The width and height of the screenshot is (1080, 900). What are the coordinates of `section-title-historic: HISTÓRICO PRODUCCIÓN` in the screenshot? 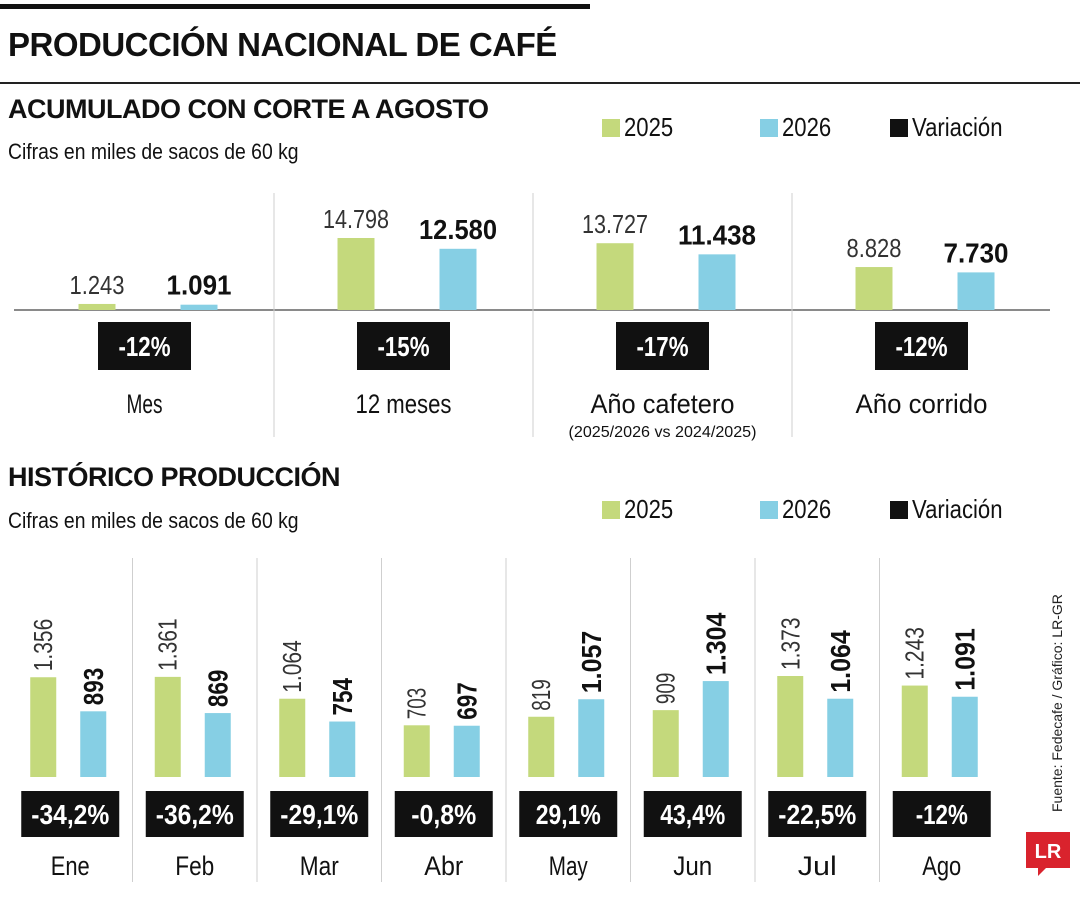 It's located at (174, 477).